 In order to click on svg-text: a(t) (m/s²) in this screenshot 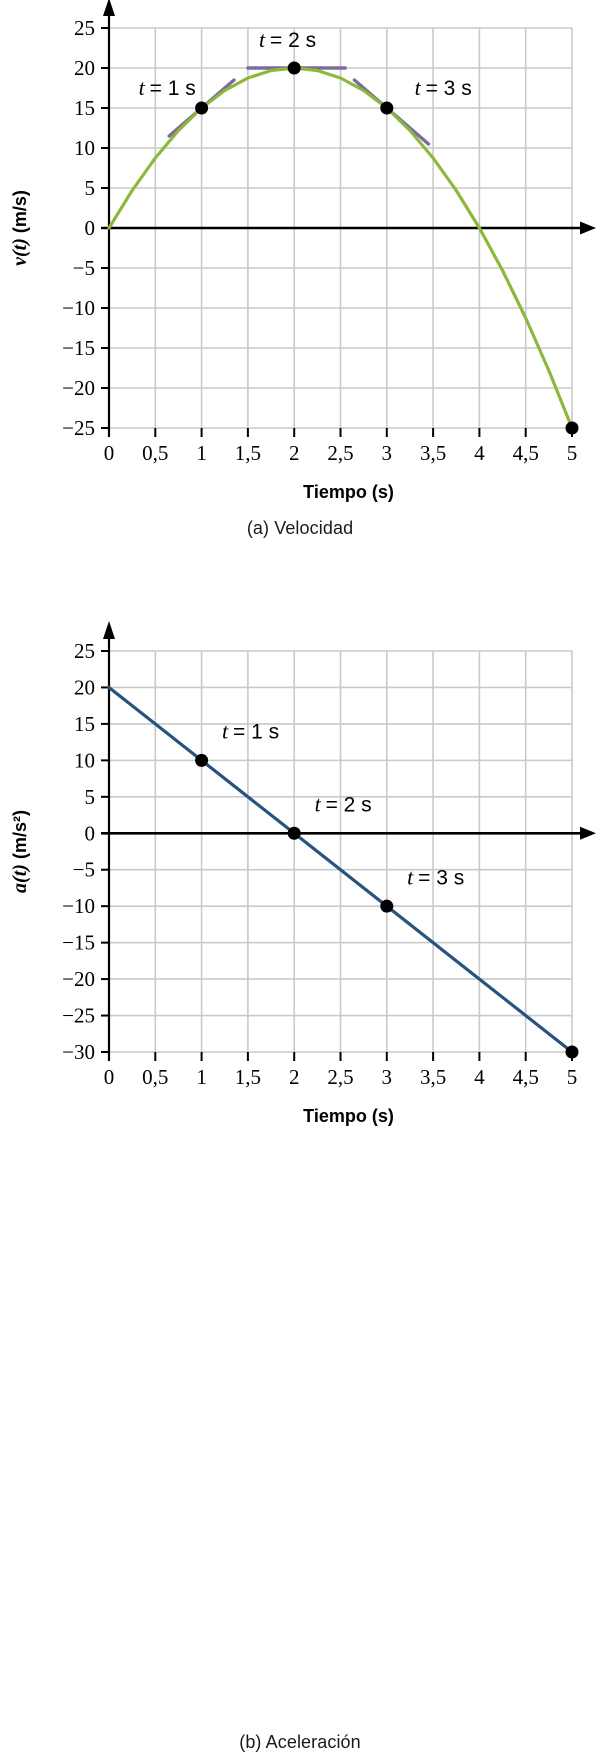, I will do `click(20, 851)`.